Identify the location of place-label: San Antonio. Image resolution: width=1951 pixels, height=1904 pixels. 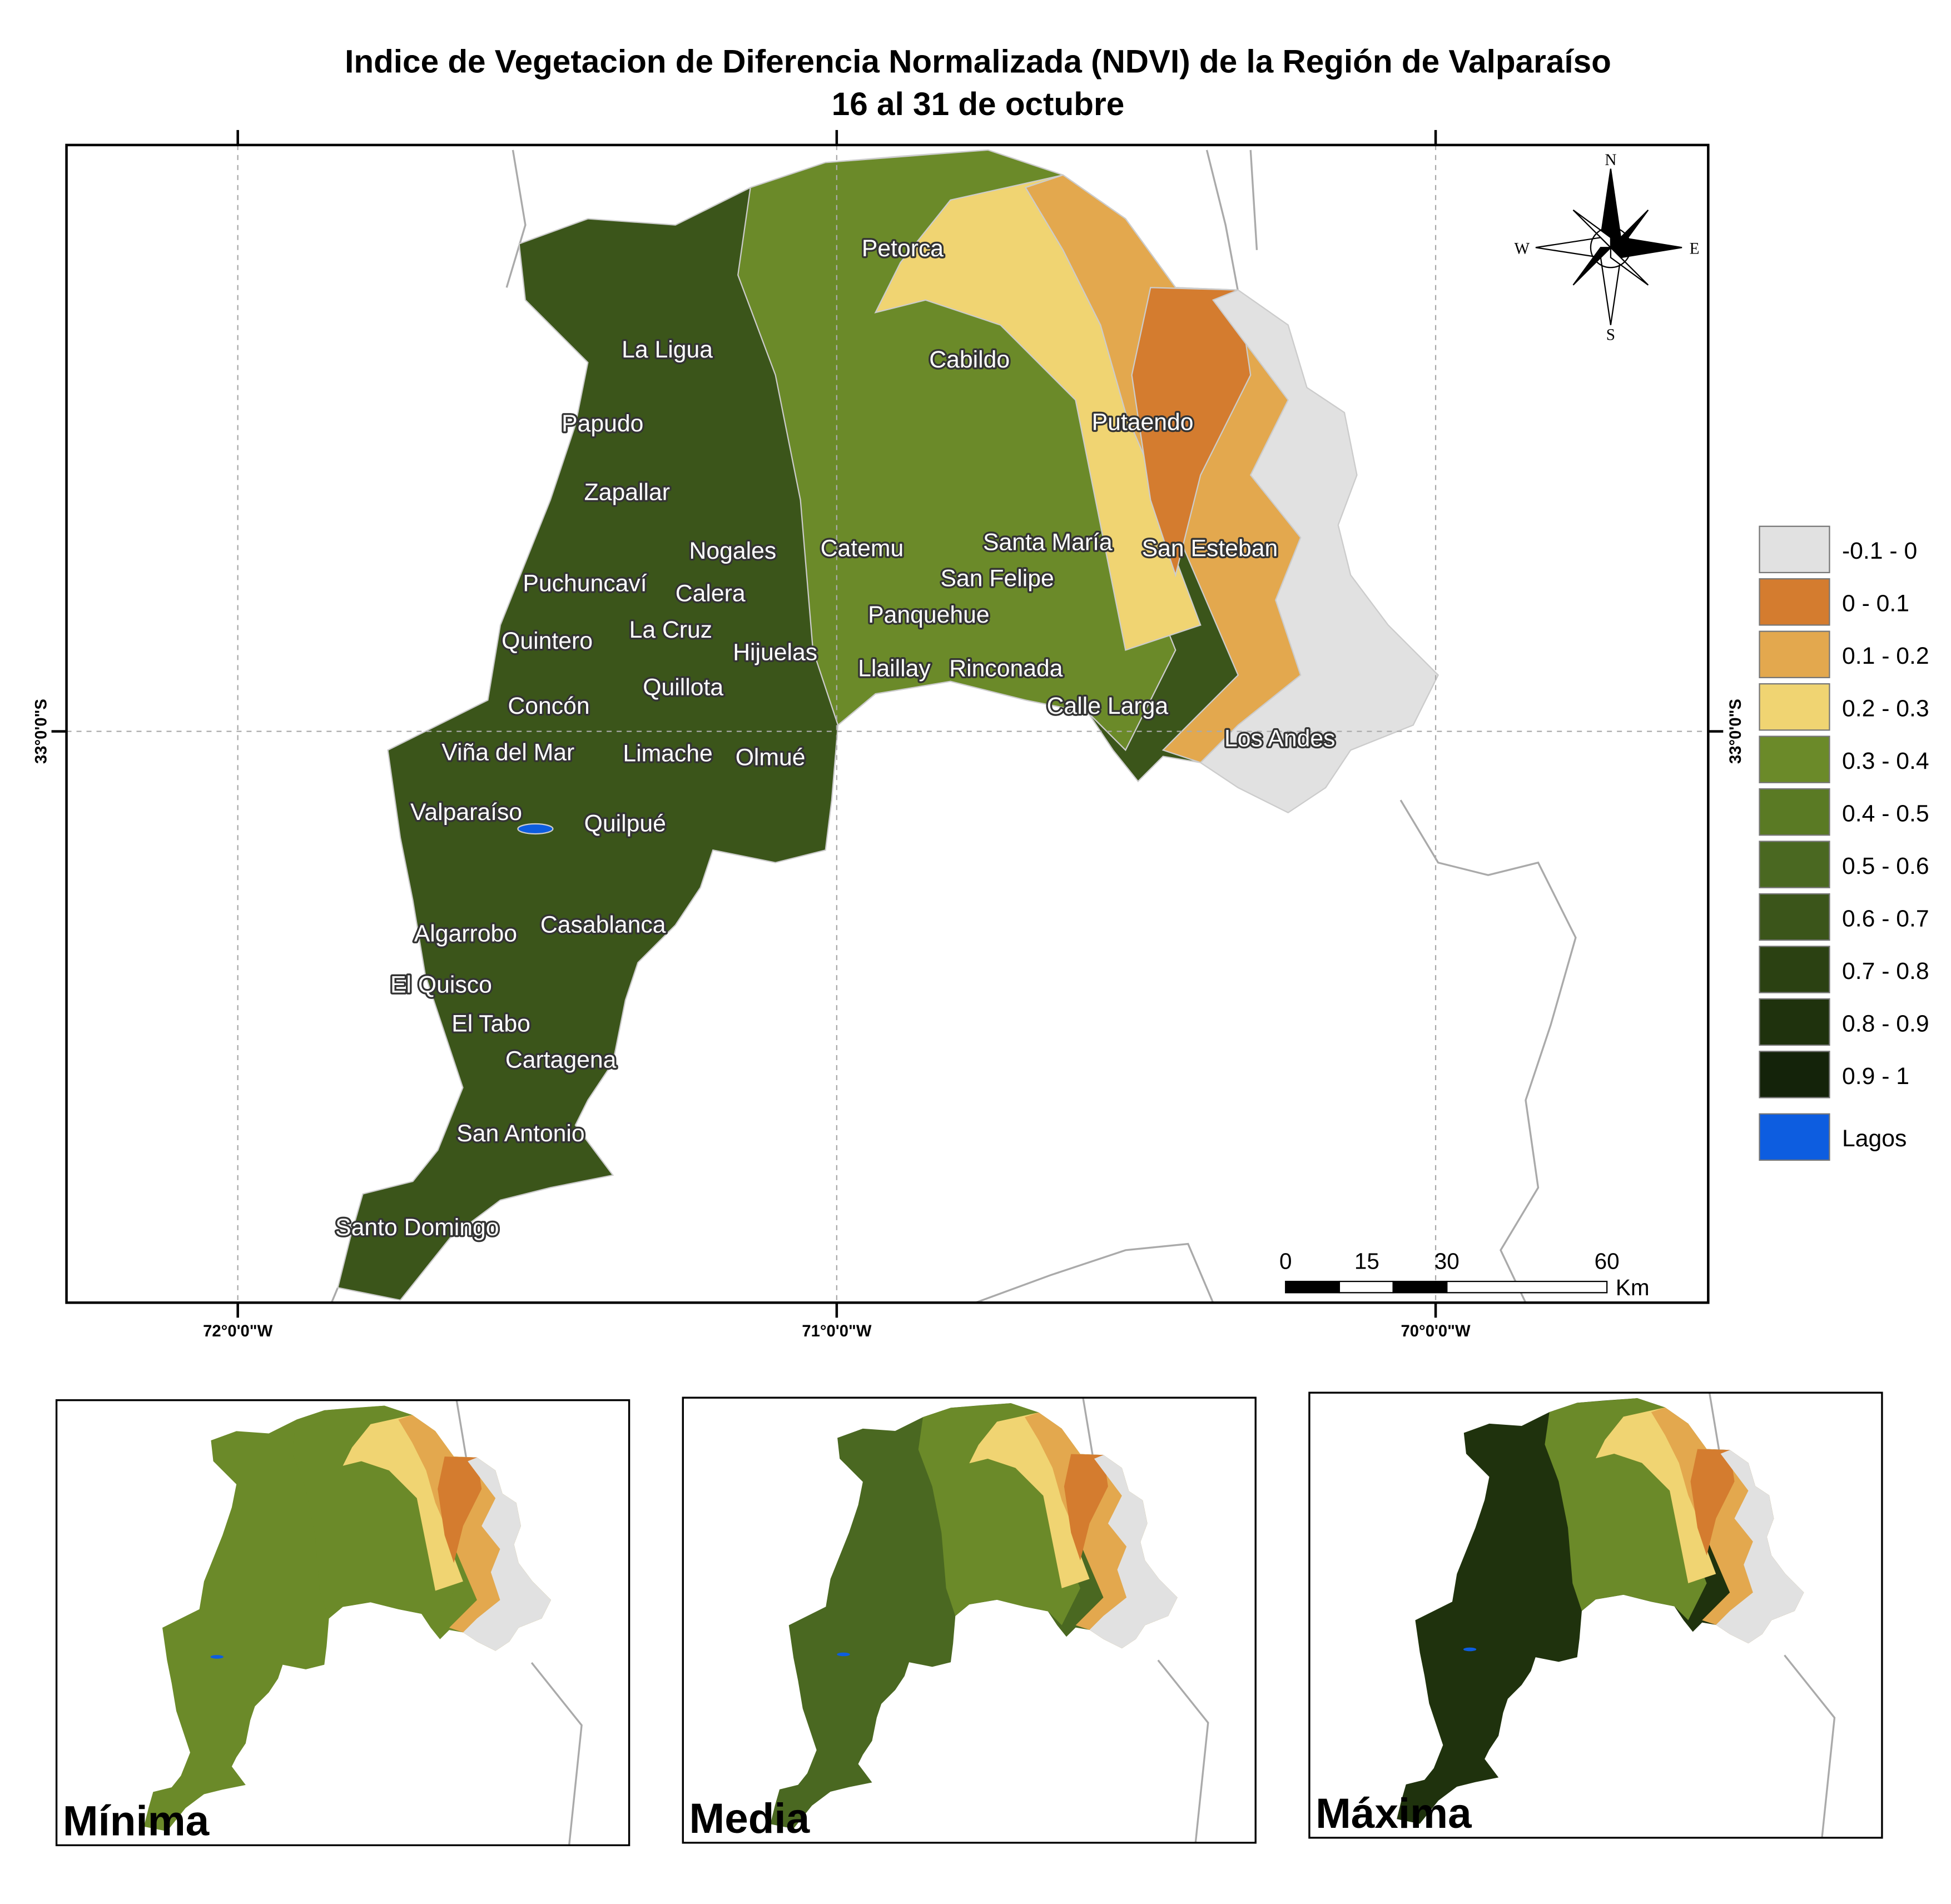
(520, 1133).